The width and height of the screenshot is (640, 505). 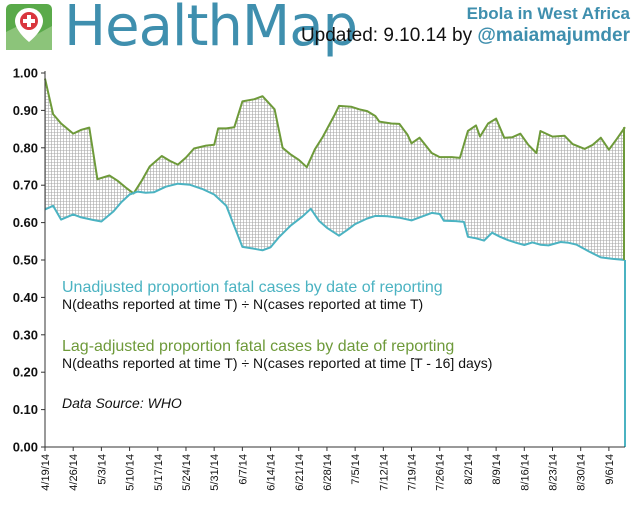 What do you see at coordinates (102, 469) in the screenshot?
I see `x-tick-label: 5/3/14` at bounding box center [102, 469].